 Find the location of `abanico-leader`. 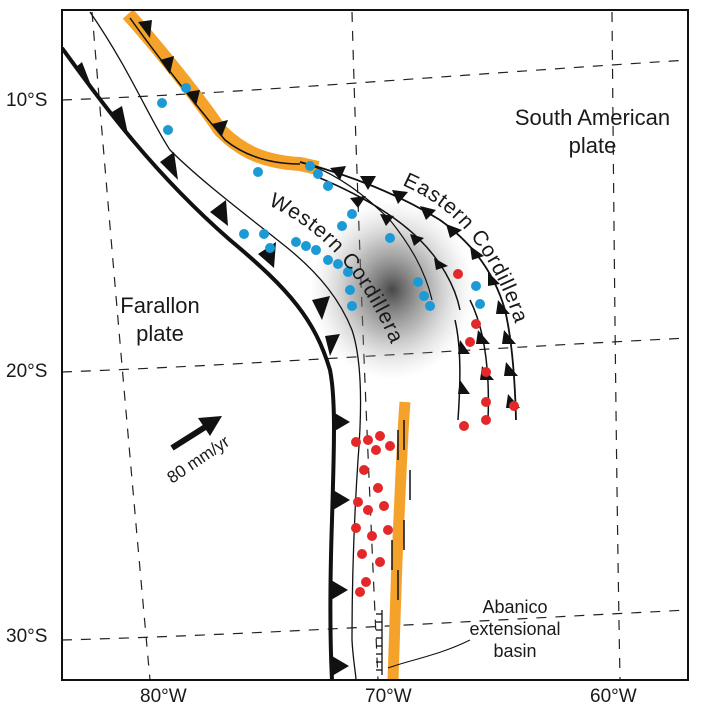

abanico-leader is located at coordinates (429, 654).